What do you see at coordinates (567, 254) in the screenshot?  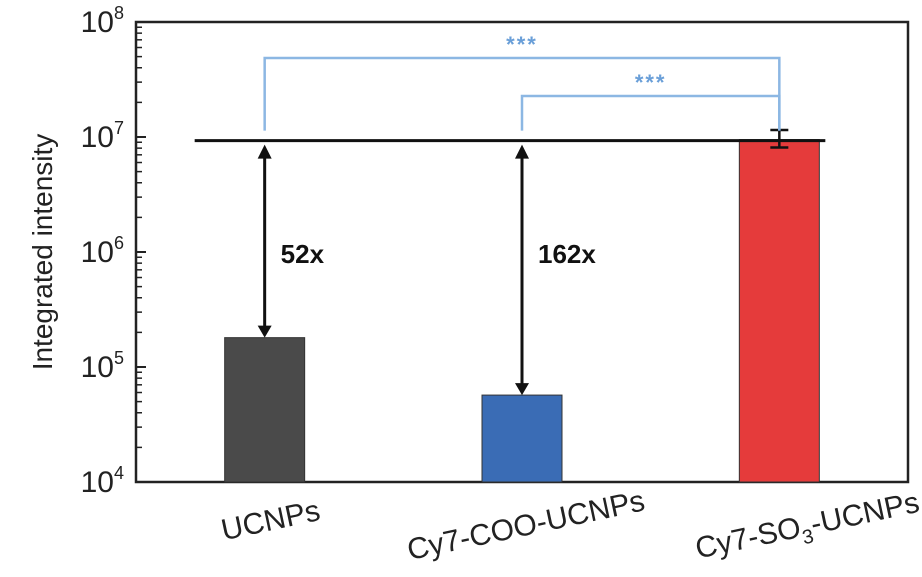 I see `fold-change-label: 162x` at bounding box center [567, 254].